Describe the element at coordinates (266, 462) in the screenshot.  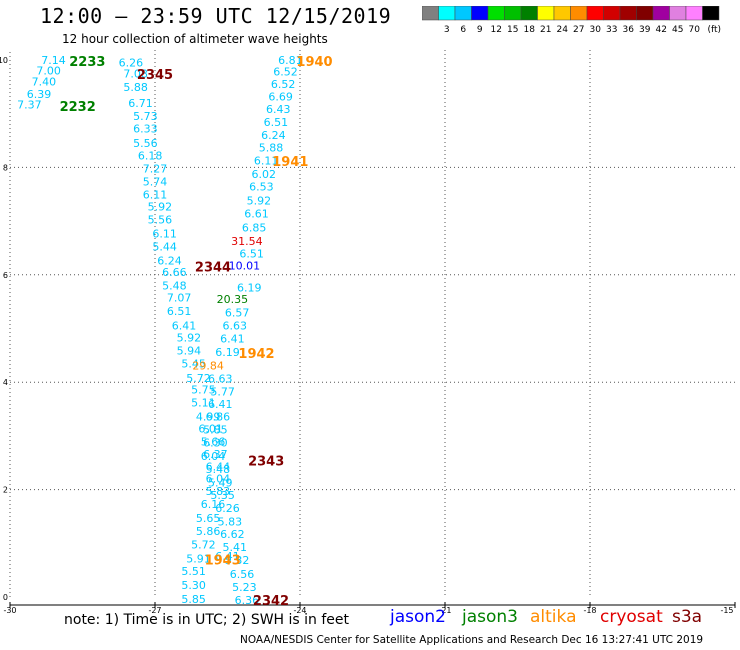
I see `pass-time-label: 2343` at that location.